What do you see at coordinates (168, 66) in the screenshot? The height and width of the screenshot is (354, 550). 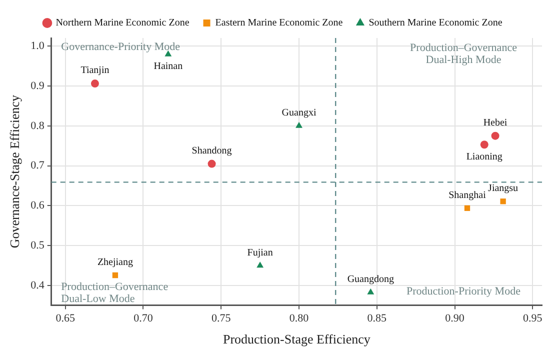 I see `annotation: Hainan` at bounding box center [168, 66].